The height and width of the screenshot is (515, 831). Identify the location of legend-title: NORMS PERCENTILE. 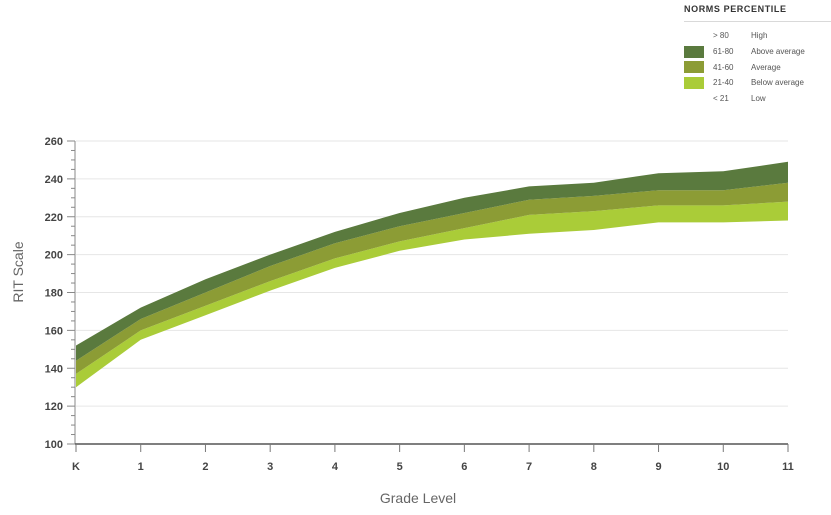
(757, 13).